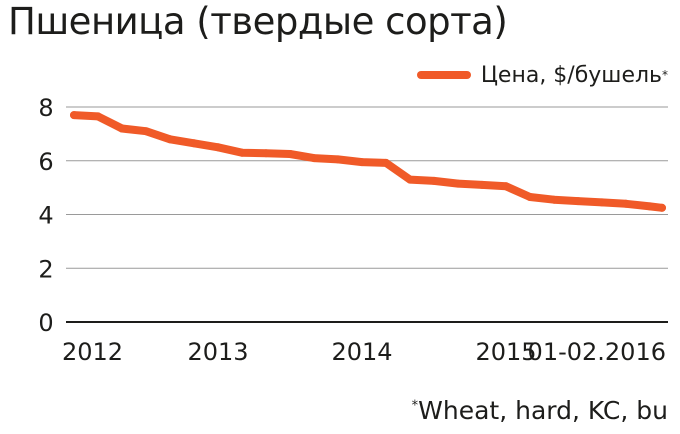 The height and width of the screenshot is (434, 680). Describe the element at coordinates (543, 410) in the screenshot. I see `footnote-text: Wheat, hard, KC, bu` at that location.